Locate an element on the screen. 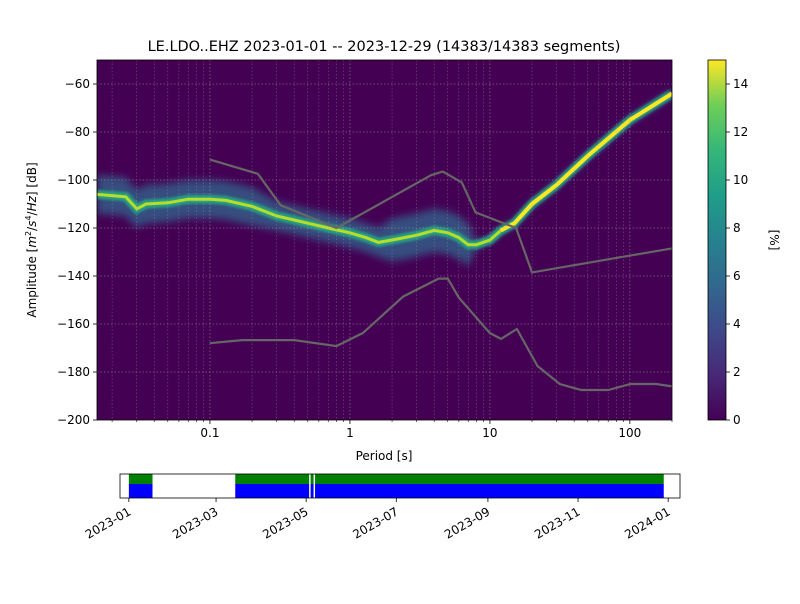 The height and width of the screenshot is (604, 800). x-axis-label: Period [s] is located at coordinates (384, 456).